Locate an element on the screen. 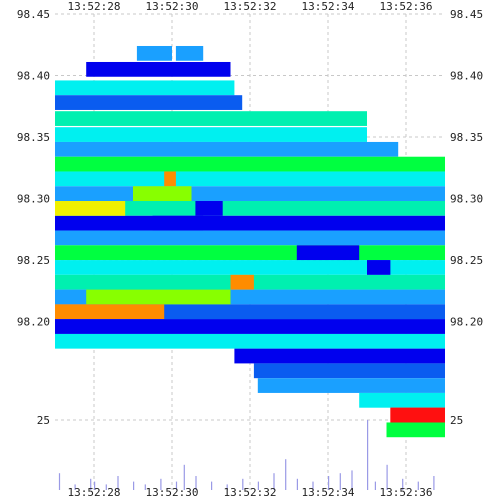 This screenshot has height=500, width=500. price-tick-label-left: 98.20 is located at coordinates (33, 322).